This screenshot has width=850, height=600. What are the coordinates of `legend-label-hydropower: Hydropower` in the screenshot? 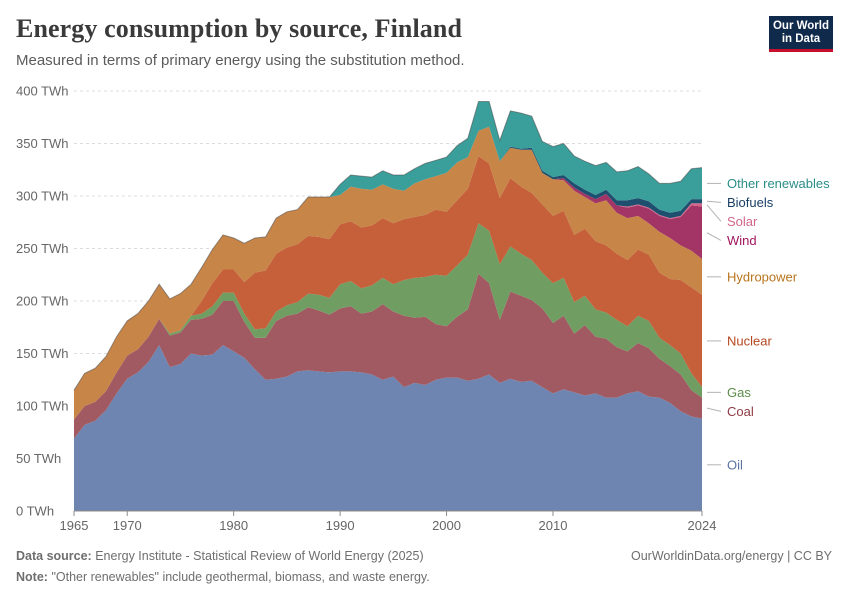 It's located at (762, 276).